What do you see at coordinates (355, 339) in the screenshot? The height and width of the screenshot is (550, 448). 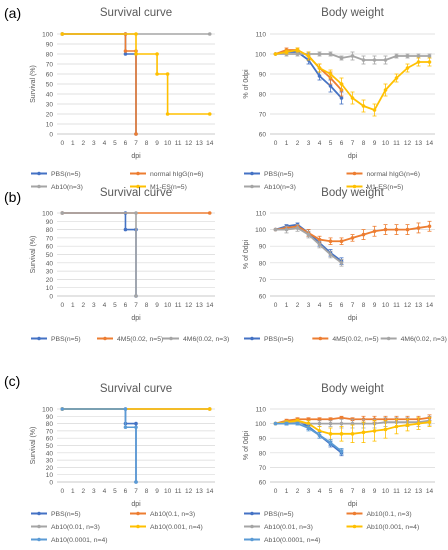 I see `legend-label: 4M5(0.02, n=5)` at bounding box center [355, 339].